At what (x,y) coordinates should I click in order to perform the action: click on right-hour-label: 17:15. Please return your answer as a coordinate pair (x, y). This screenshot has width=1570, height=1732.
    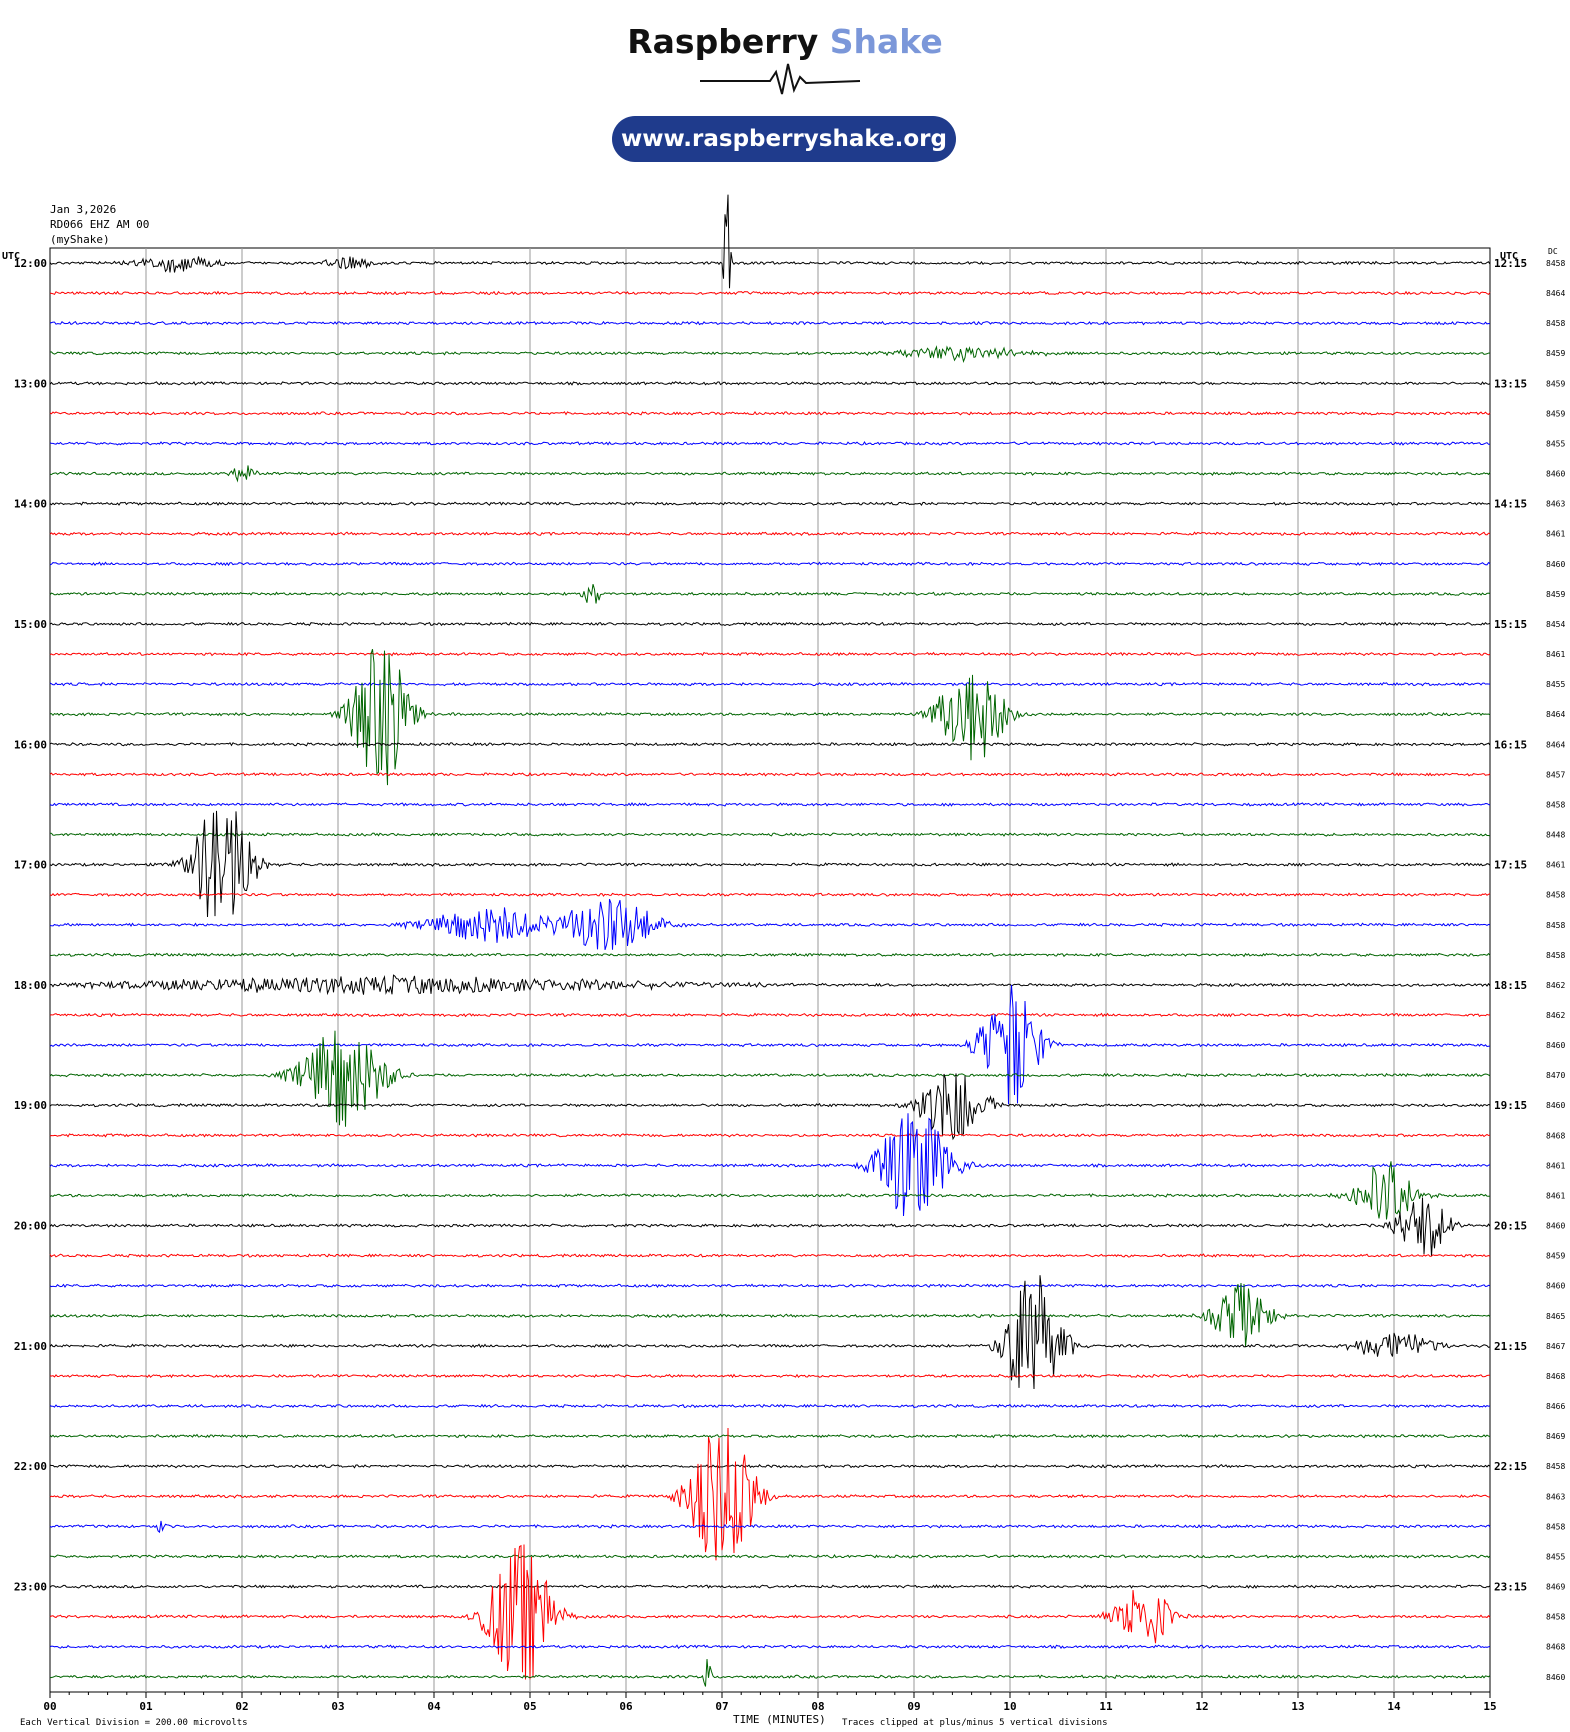
    Looking at the image, I should click on (1510, 865).